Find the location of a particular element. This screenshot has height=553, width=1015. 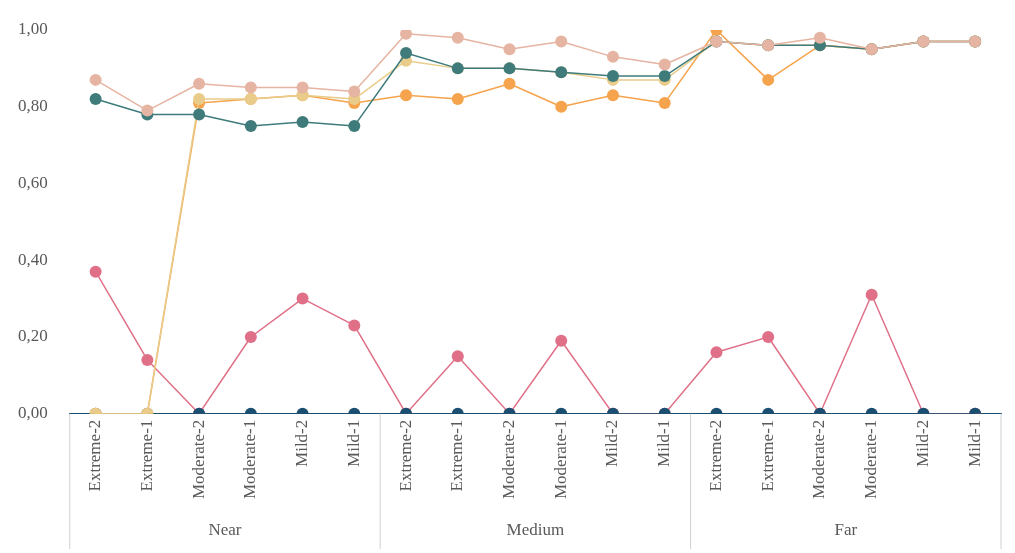

y-tick-label: 1,00 is located at coordinates (33, 29).